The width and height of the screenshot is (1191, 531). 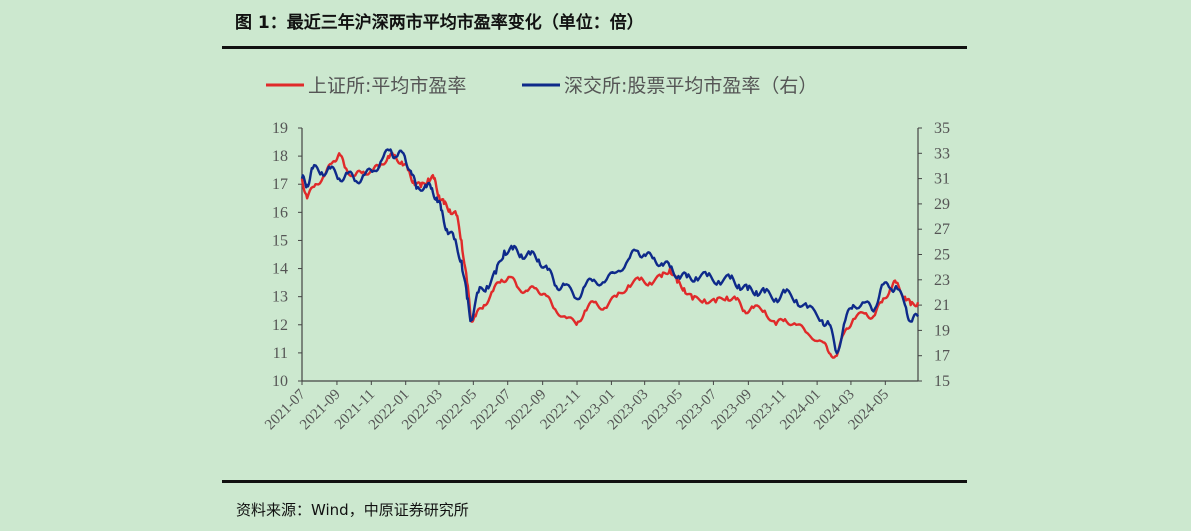 I want to click on right-y-tick-label: 35, so click(x=942, y=128).